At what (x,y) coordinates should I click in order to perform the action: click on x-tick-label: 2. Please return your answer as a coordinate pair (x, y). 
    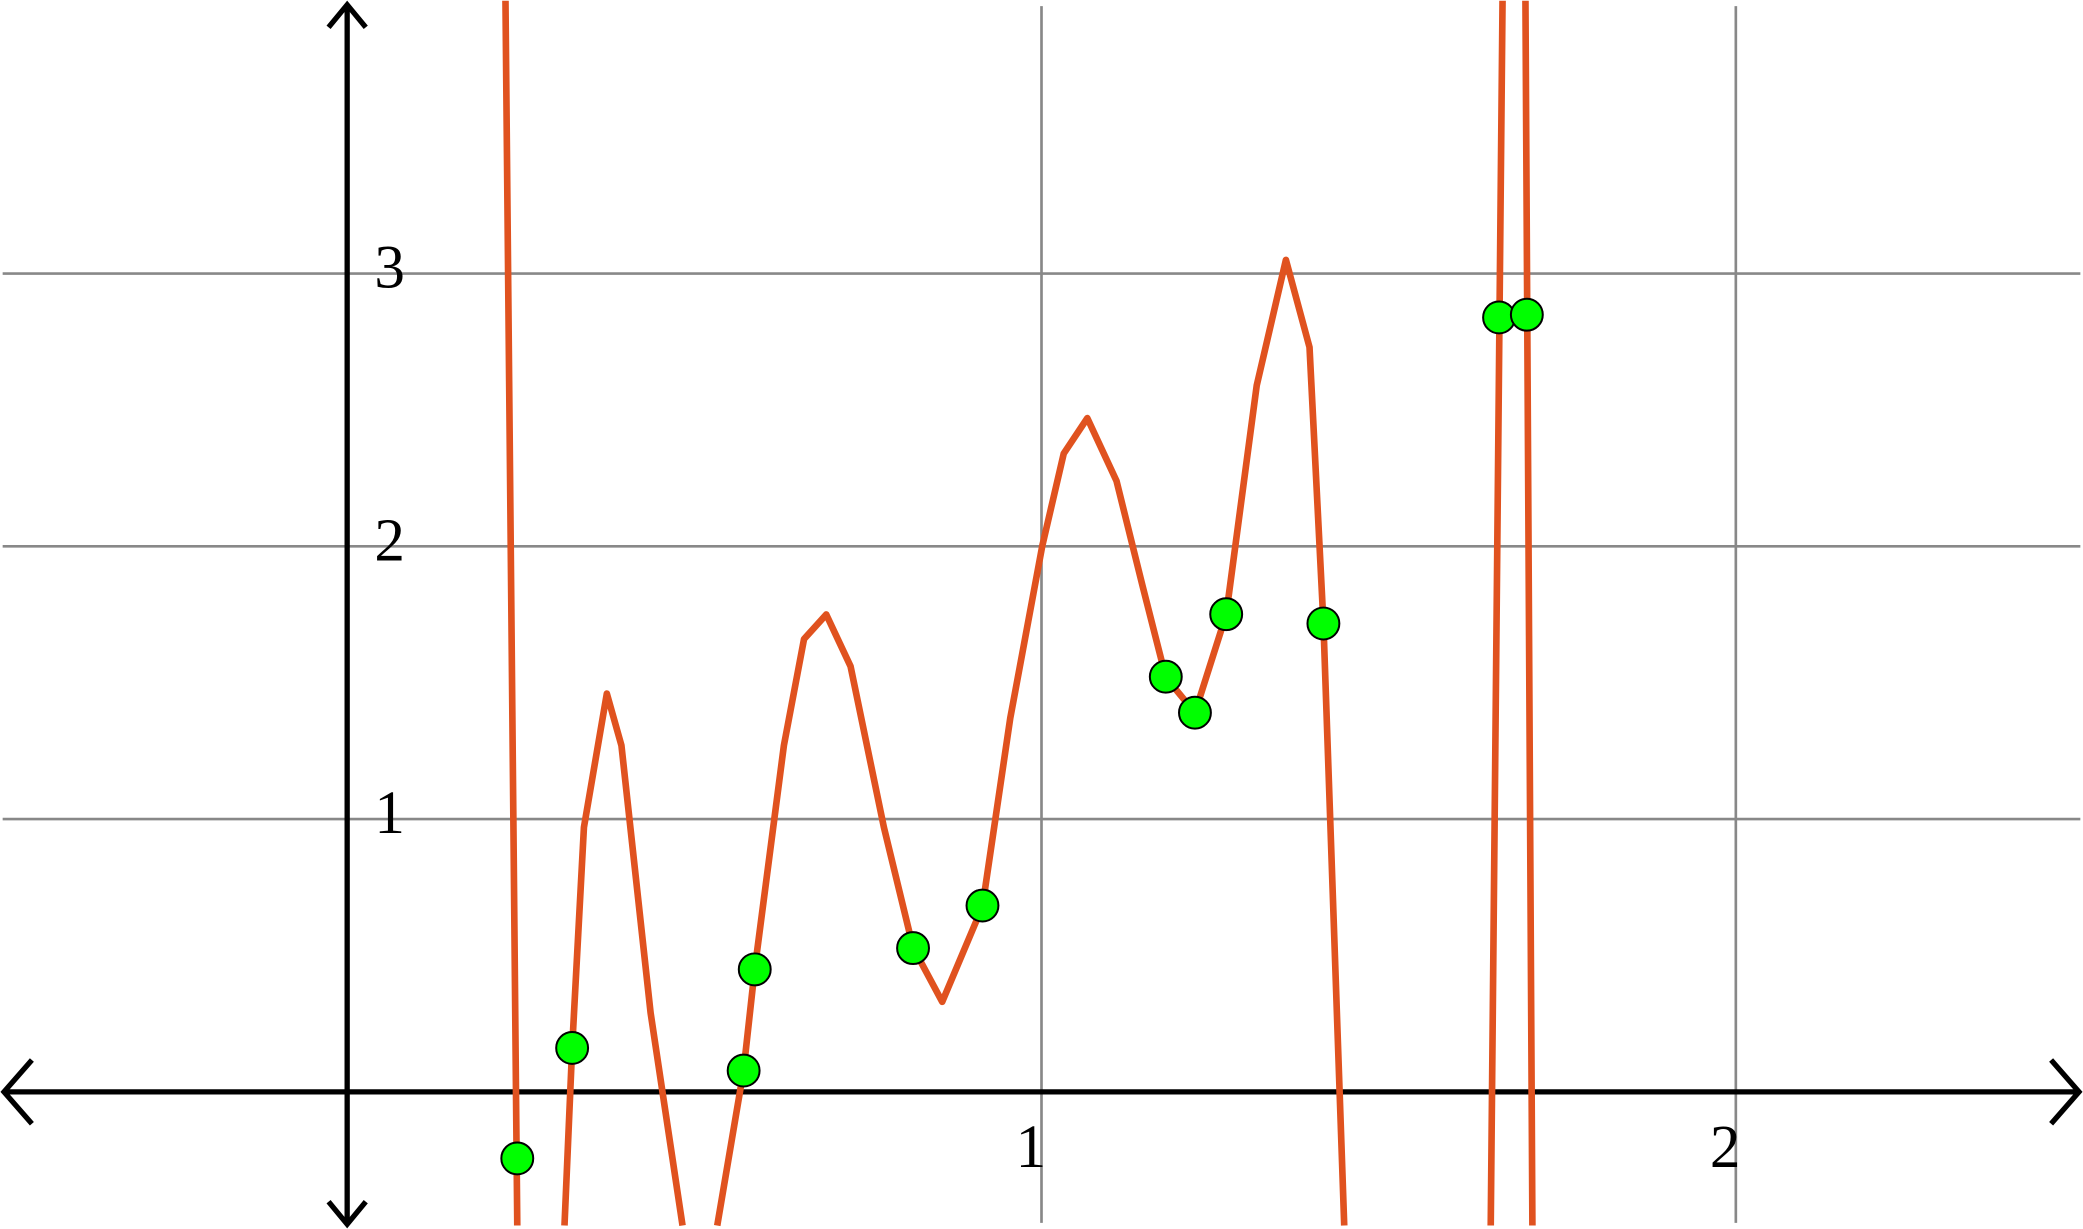
    Looking at the image, I should click on (1725, 1147).